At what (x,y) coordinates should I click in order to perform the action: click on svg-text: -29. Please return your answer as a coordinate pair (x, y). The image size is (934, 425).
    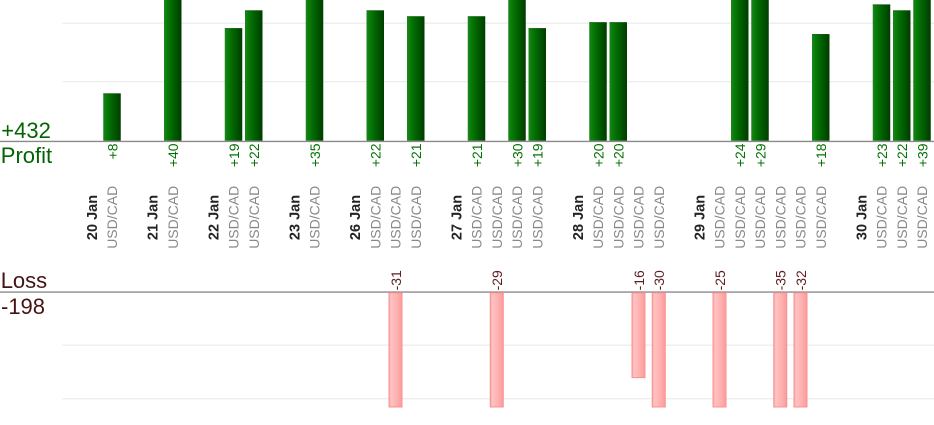
    Looking at the image, I should click on (497, 280).